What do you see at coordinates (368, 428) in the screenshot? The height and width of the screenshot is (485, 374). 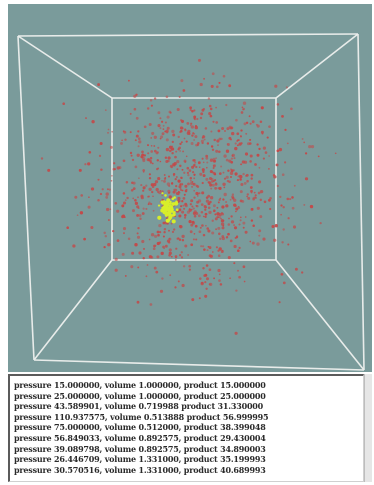 I see `log-scrollbar` at bounding box center [368, 428].